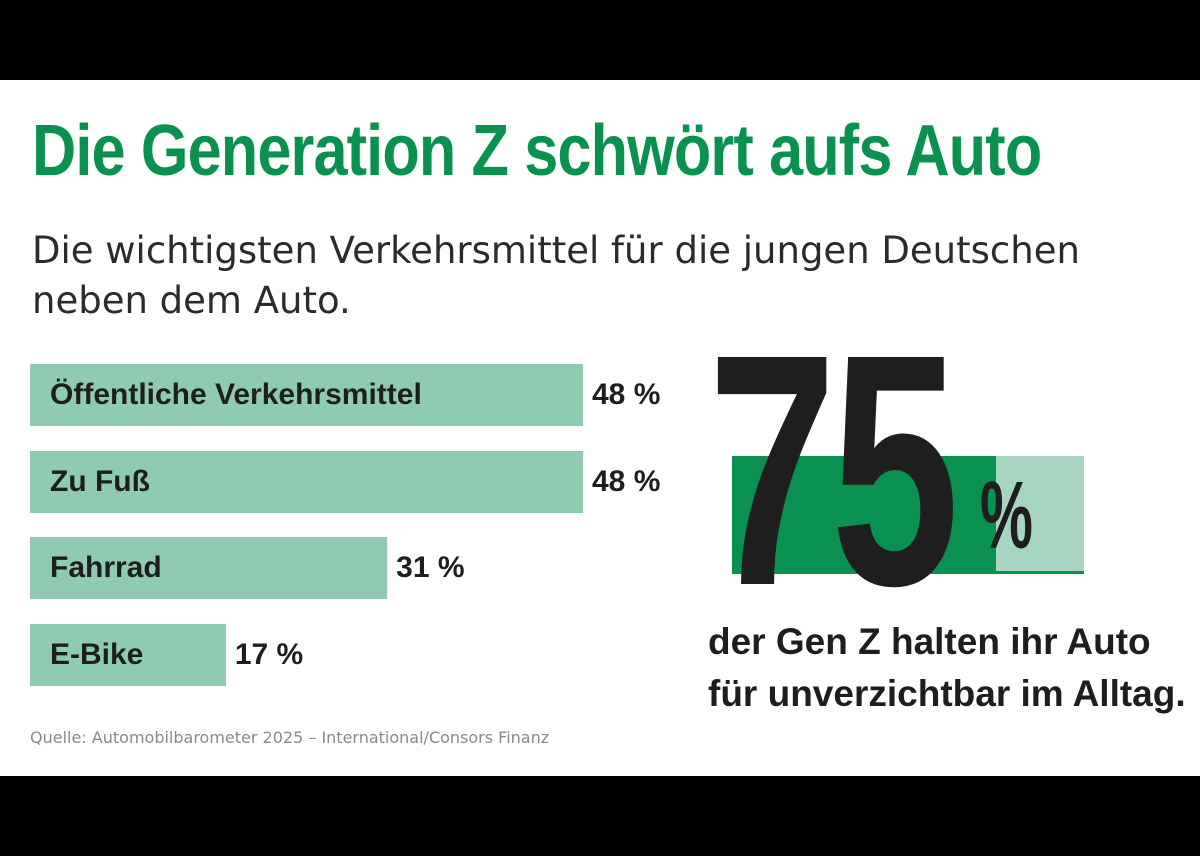 The image size is (1200, 856). What do you see at coordinates (106, 567) in the screenshot?
I see `bar-category-label: Fahrrad` at bounding box center [106, 567].